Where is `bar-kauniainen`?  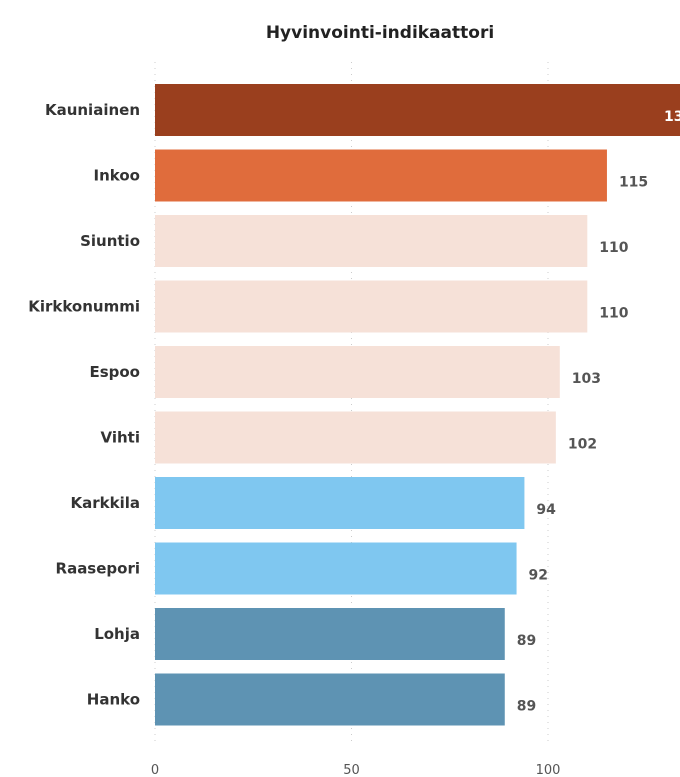
bar-kauniainen is located at coordinates (417, 110).